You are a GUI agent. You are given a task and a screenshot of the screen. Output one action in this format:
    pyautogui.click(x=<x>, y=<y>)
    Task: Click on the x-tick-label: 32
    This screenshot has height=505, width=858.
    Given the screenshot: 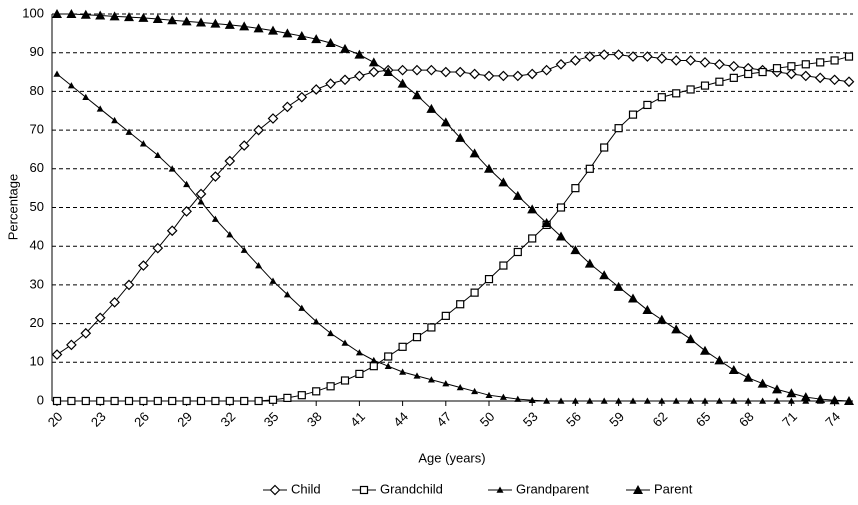 What is the action you would take?
    pyautogui.click(x=228, y=419)
    